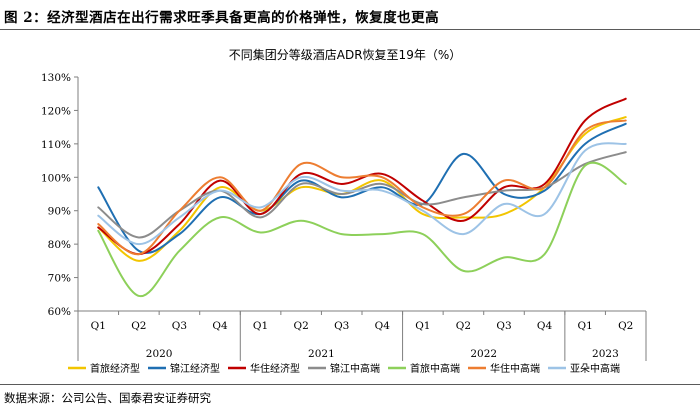 This screenshot has height=415, width=700. What do you see at coordinates (350, 29) in the screenshot?
I see `top-rule` at bounding box center [350, 29].